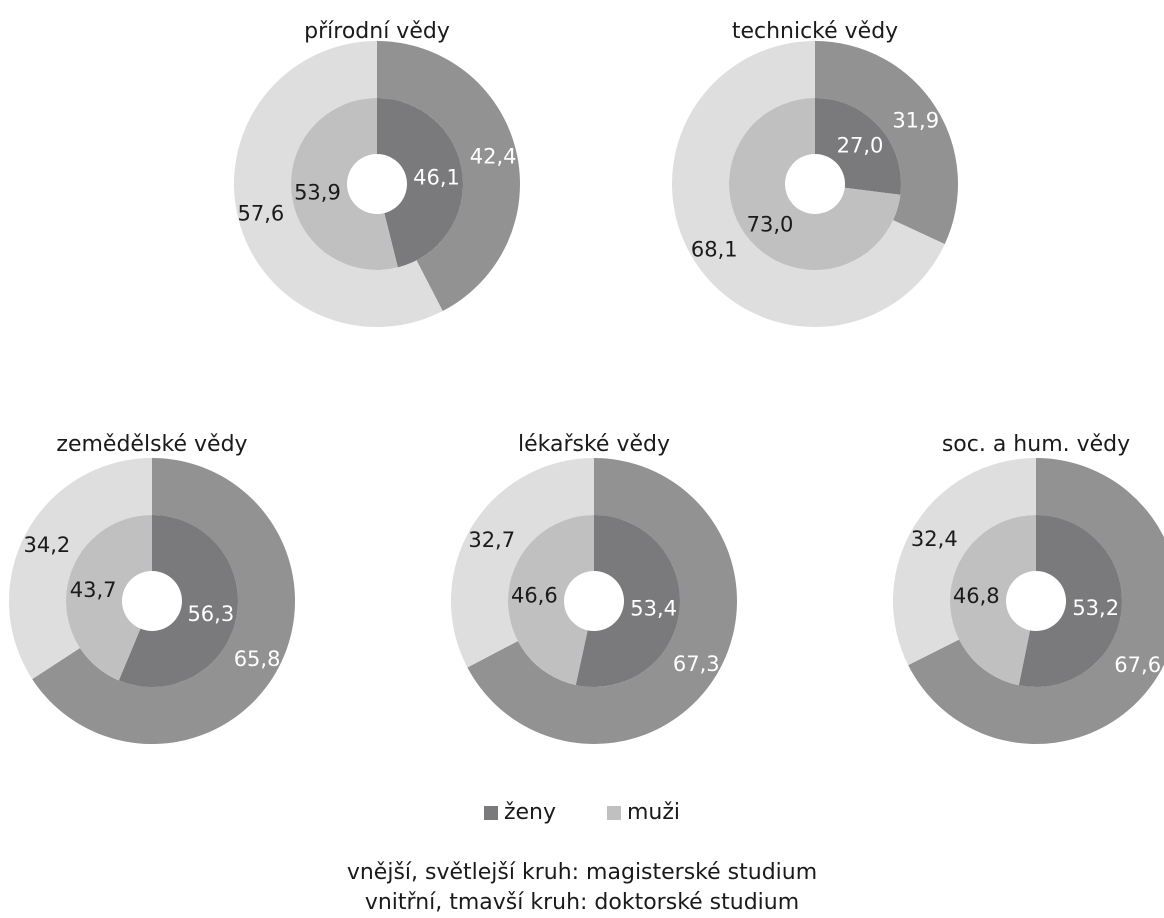  I want to click on data-label: 46,1, so click(436, 178).